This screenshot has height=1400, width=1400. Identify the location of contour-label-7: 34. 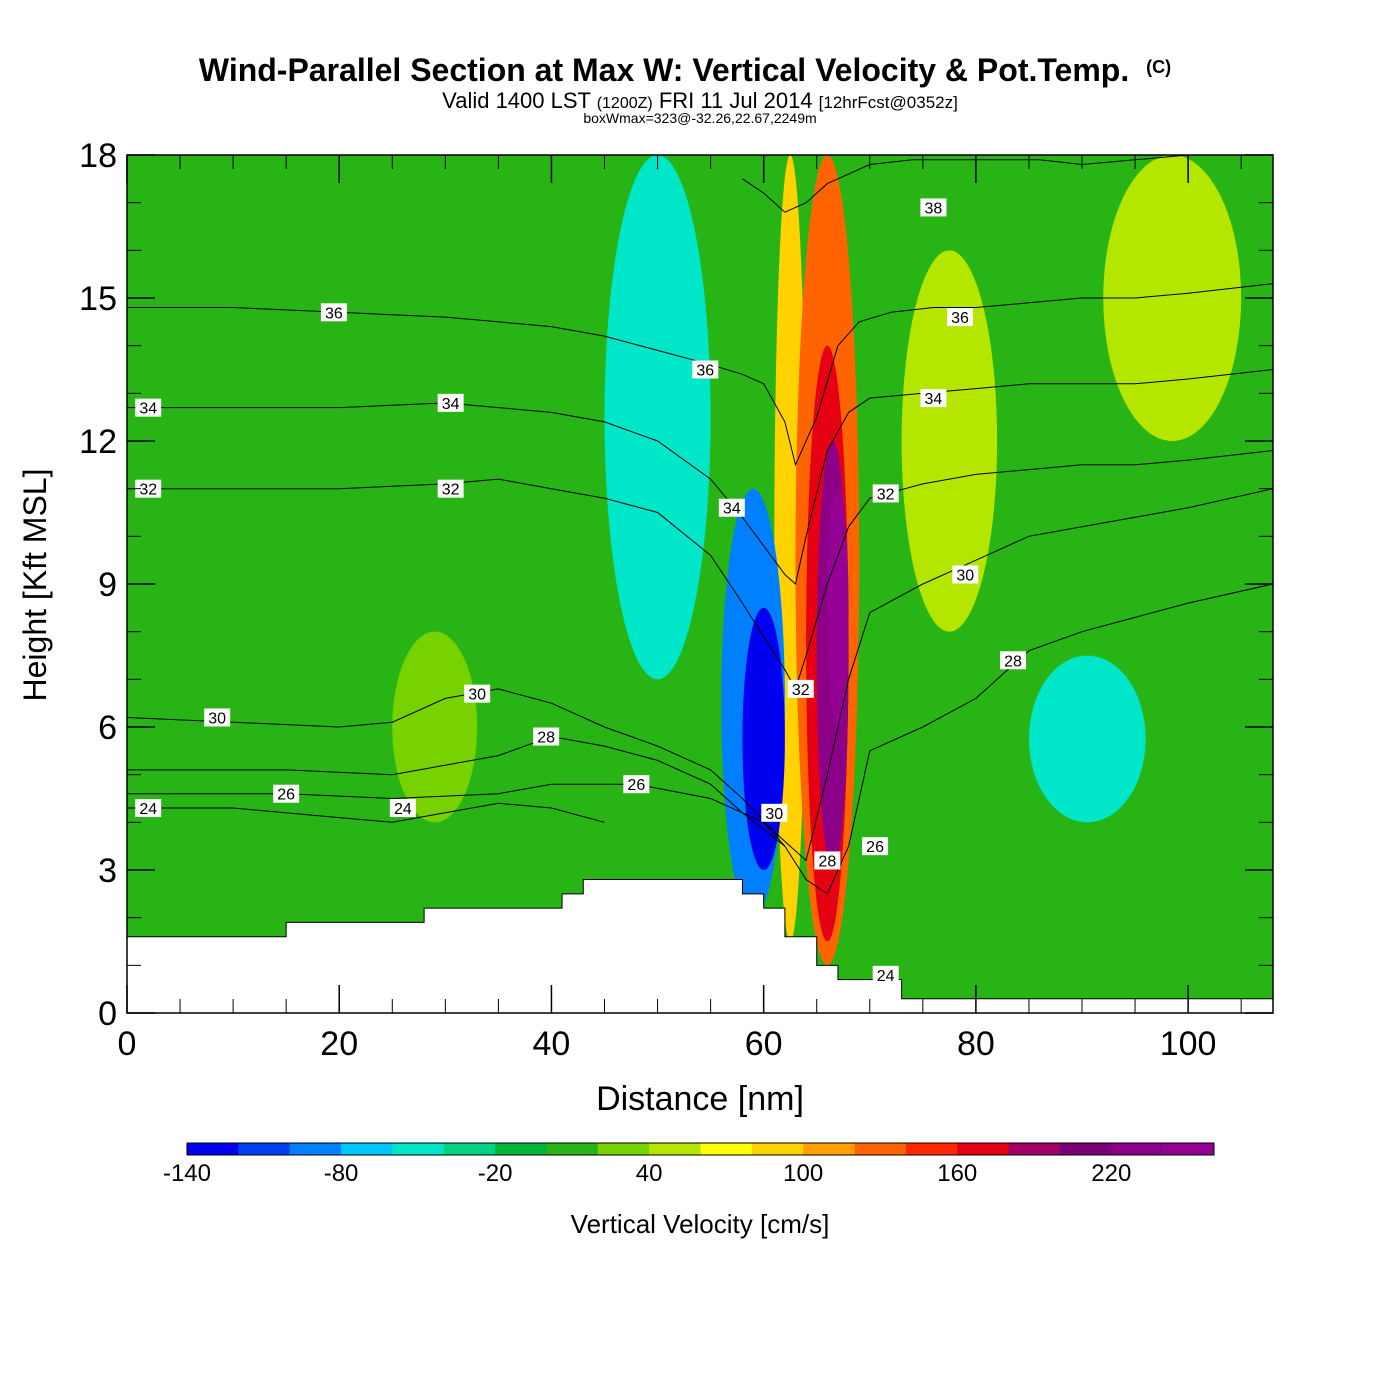
(731, 508).